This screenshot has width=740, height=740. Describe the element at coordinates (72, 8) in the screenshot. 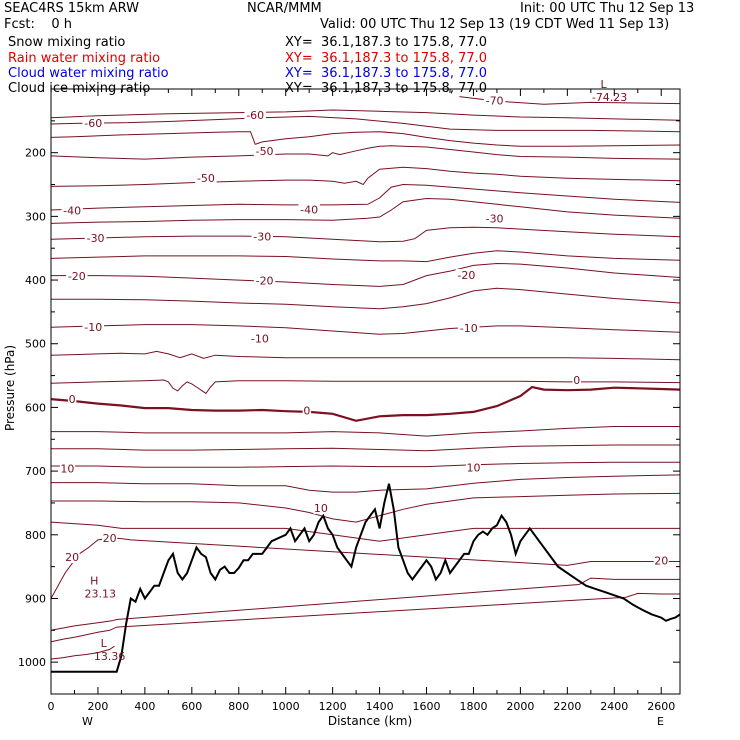

I see `model-title: SEAC4RS 15km ARW` at that location.